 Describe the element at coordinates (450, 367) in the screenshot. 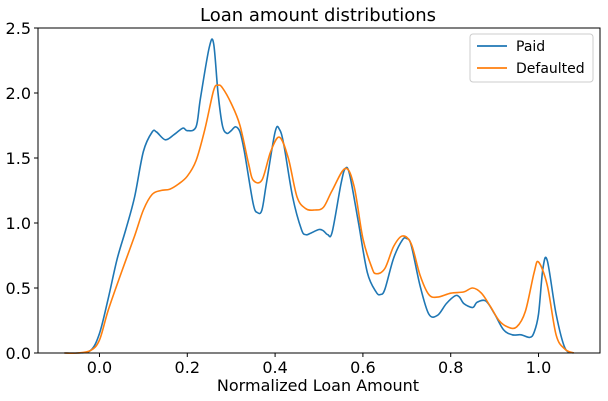

I see `x-tick-label: 0.8` at that location.